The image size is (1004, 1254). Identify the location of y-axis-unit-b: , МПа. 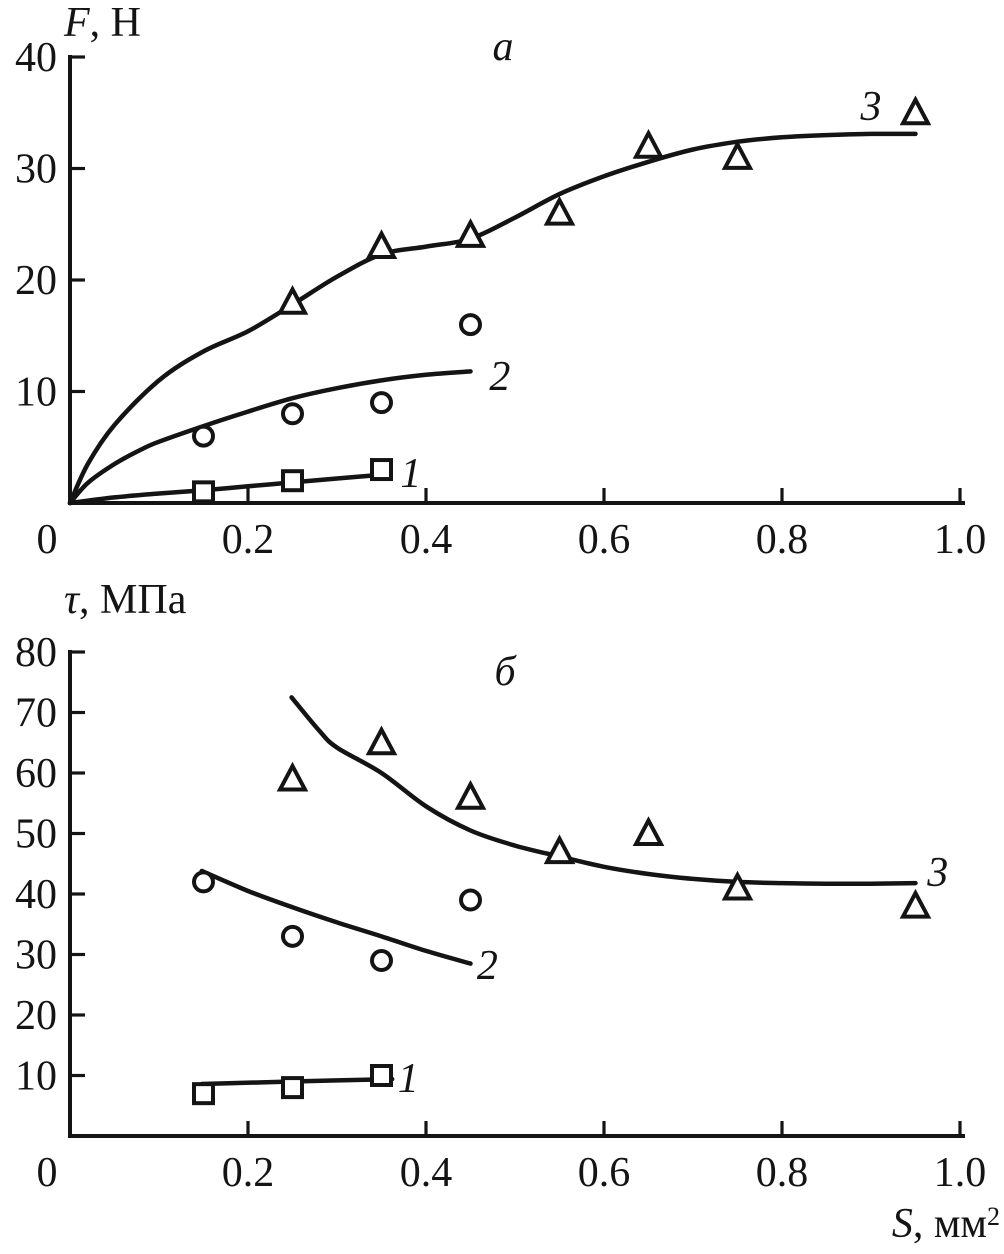
(133, 600).